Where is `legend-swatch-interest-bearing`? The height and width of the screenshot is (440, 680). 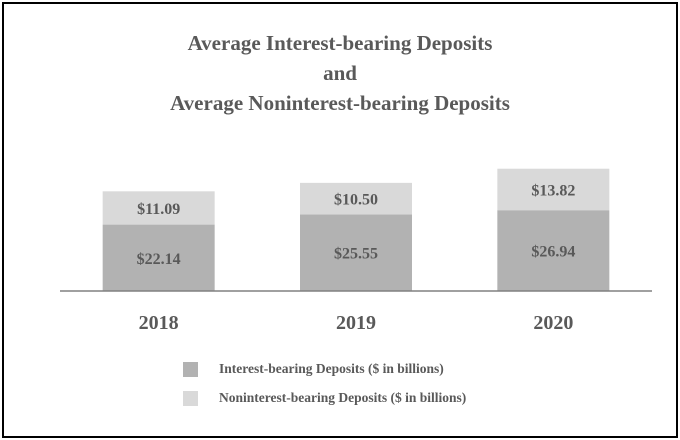 legend-swatch-interest-bearing is located at coordinates (190, 369).